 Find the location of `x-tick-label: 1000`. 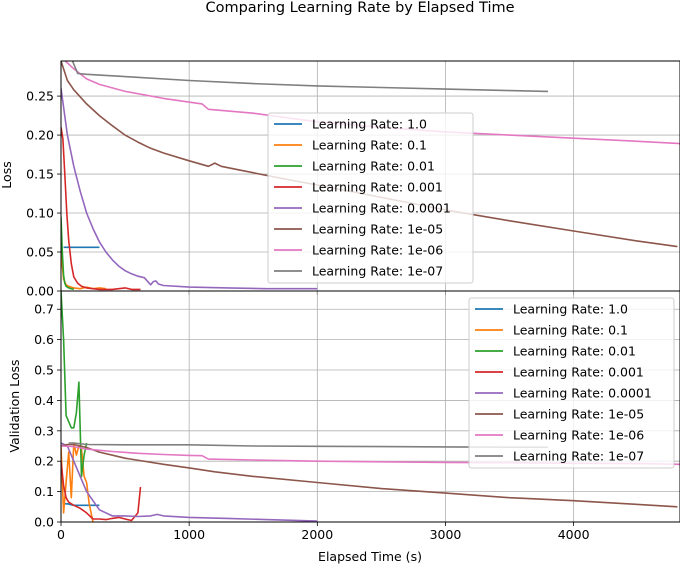

x-tick-label: 1000 is located at coordinates (189, 534).